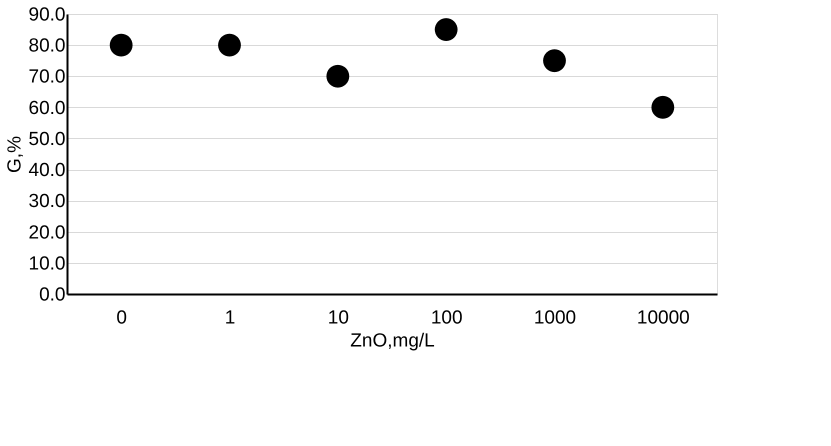 This screenshot has height=446, width=831. What do you see at coordinates (446, 318) in the screenshot?
I see `x-tick-label: 100` at bounding box center [446, 318].